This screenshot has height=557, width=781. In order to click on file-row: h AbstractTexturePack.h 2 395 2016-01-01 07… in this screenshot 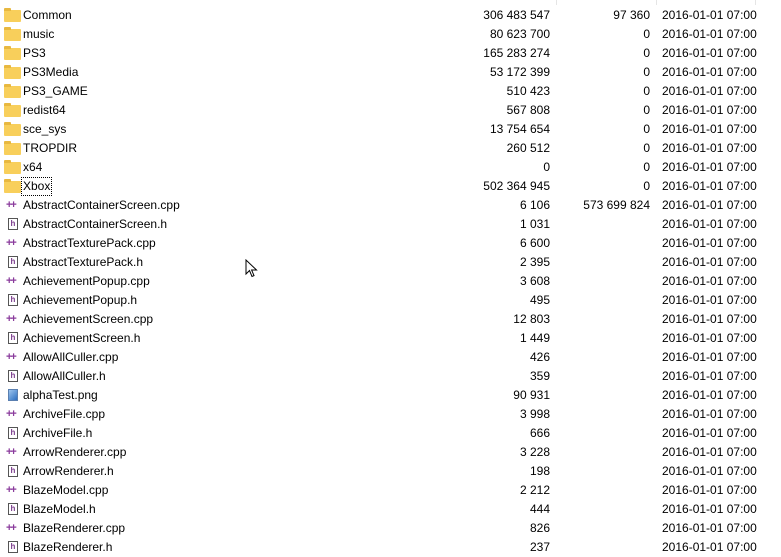, I will do `click(390, 262)`.